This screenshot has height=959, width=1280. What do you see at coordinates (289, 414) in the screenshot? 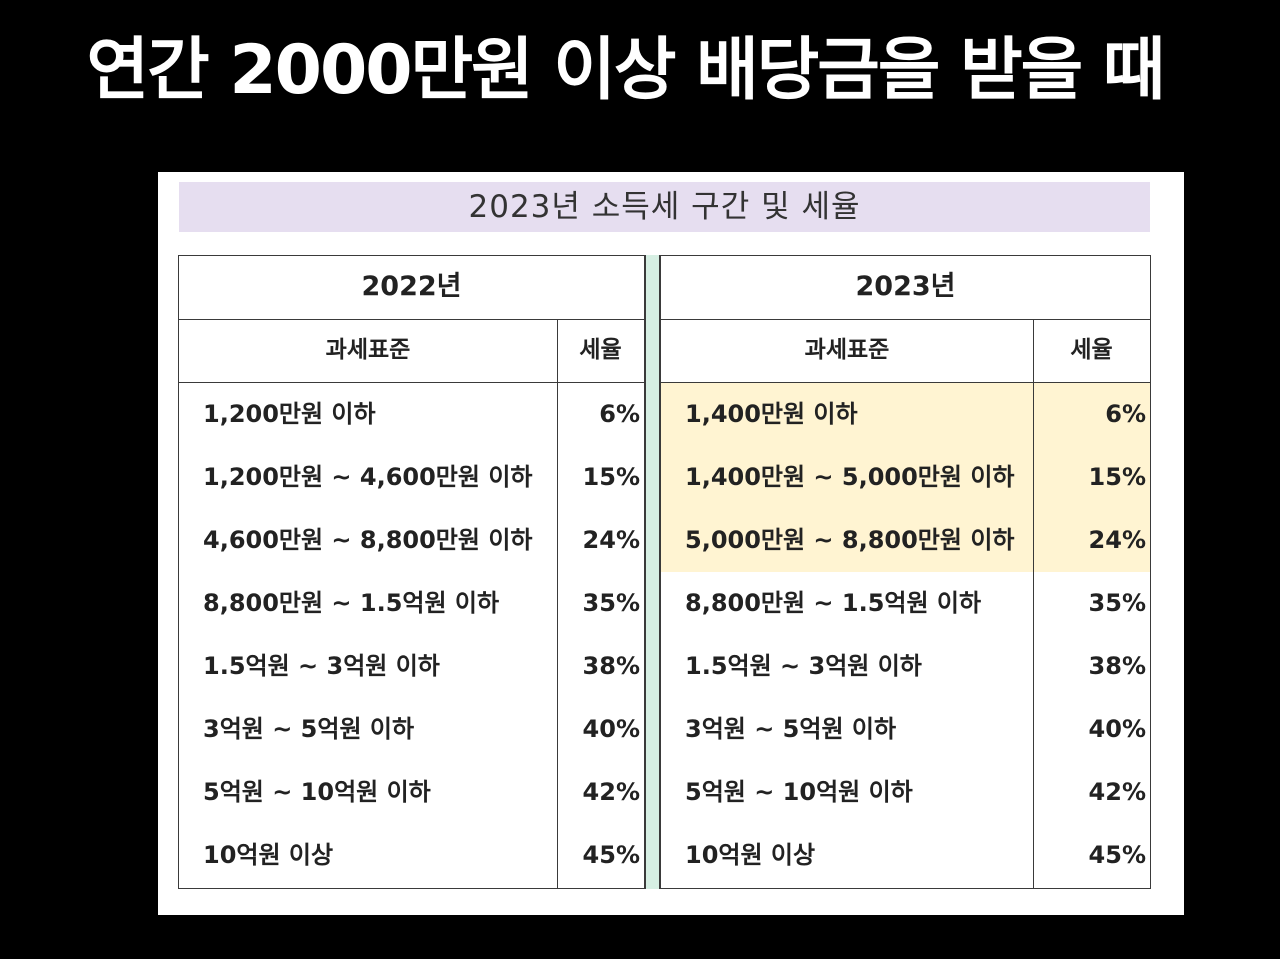
I see `tax-bracket-range: 1,200만원 이하` at bounding box center [289, 414].